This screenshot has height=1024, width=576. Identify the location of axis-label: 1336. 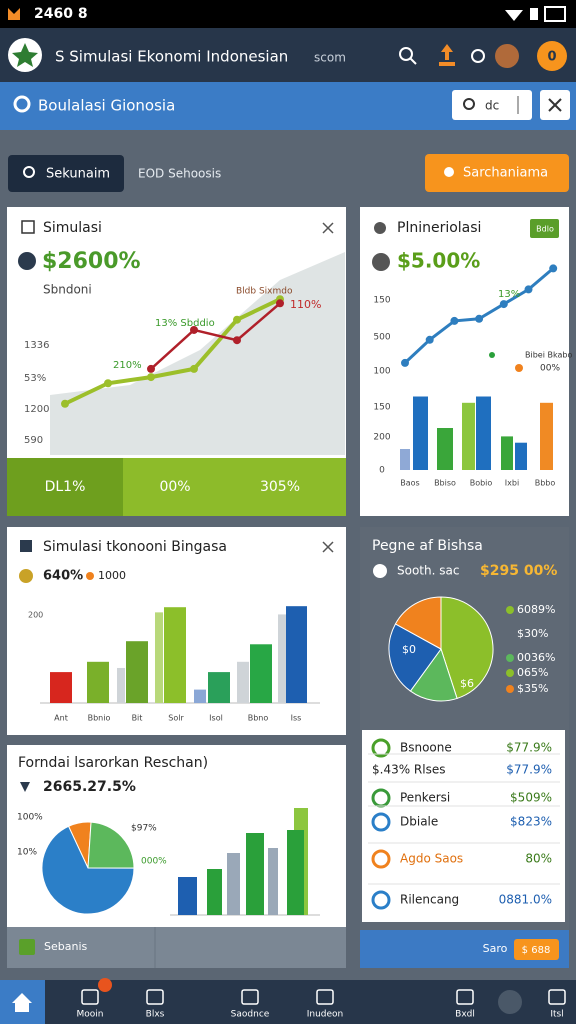
(36, 345).